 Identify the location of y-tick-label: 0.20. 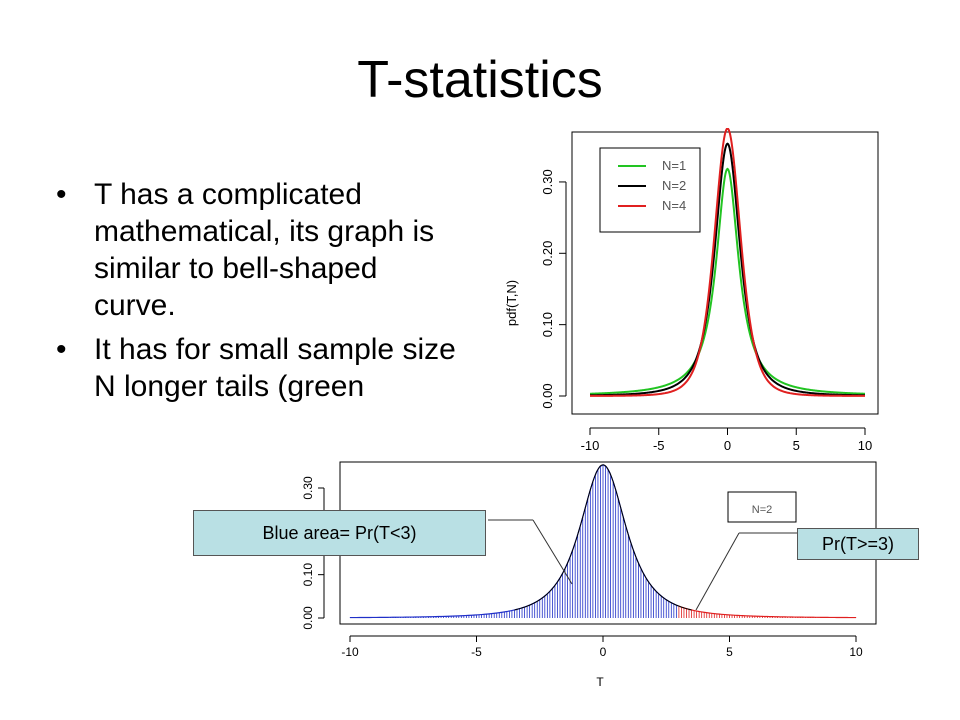
(547, 253).